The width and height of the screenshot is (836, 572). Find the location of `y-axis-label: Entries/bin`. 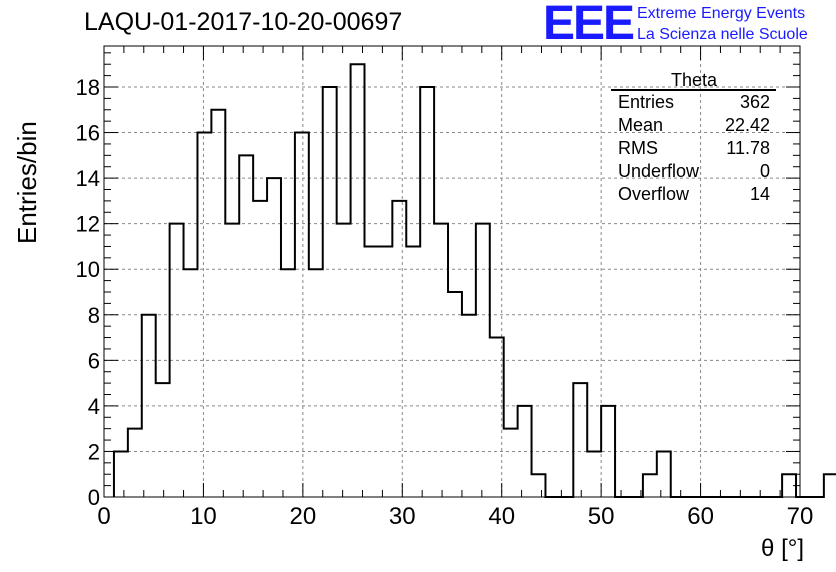

y-axis-label: Entries/bin is located at coordinates (27, 182).